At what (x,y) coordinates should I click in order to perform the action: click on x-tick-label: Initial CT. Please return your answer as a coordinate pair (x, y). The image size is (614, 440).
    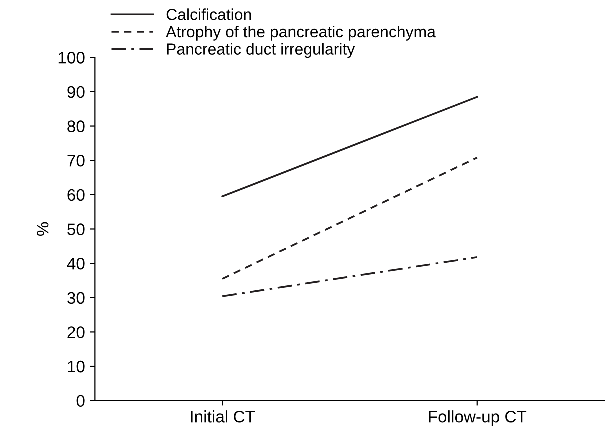
    Looking at the image, I should click on (223, 416).